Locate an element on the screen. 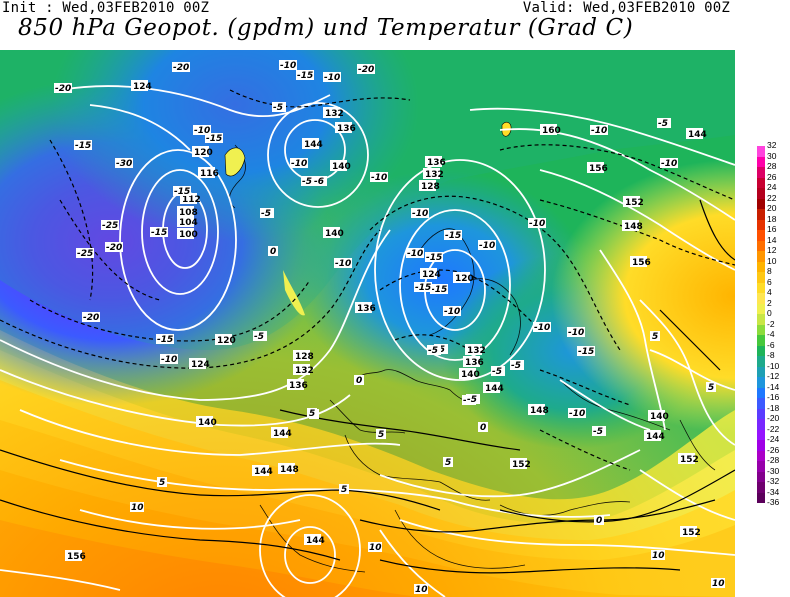 The width and height of the screenshot is (790, 597). colorbar-label: 10 is located at coordinates (772, 260).